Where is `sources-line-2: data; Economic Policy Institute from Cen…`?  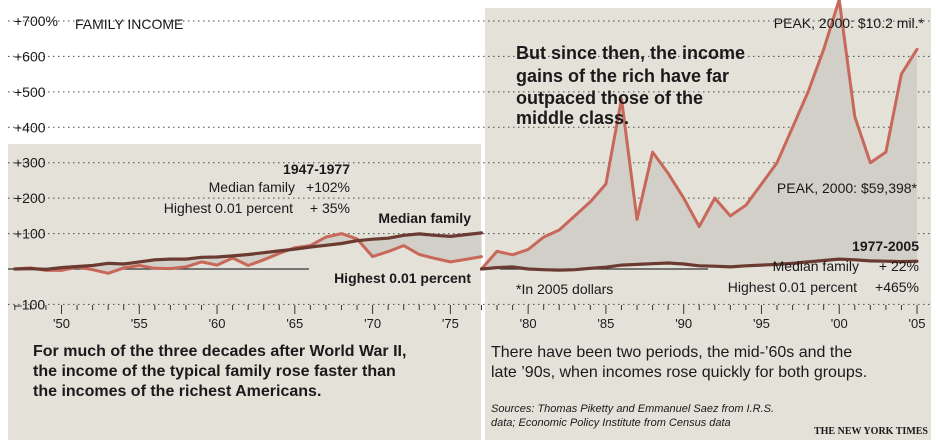 sources-line-2: data; Economic Policy Institute from Cen… is located at coordinates (611, 423).